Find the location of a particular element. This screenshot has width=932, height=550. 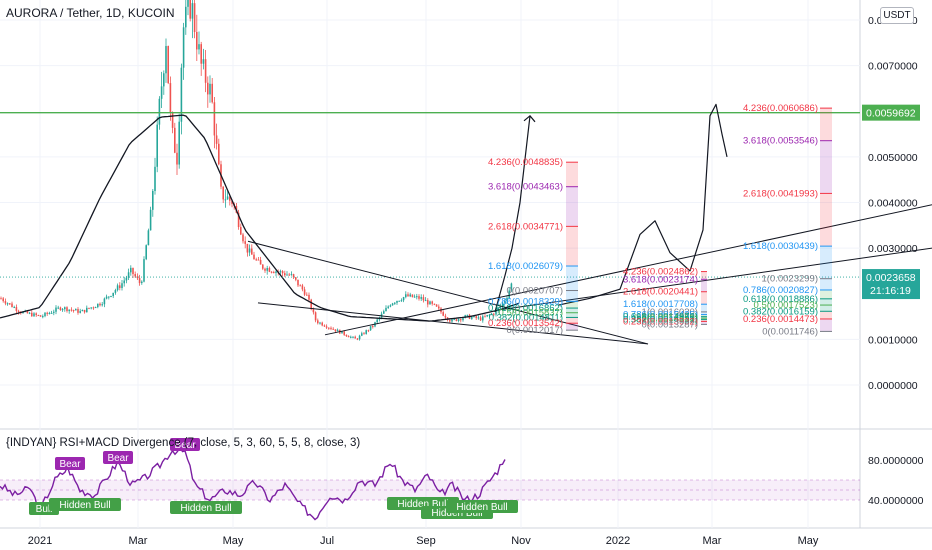

fib-set-1-level-label: 1.618(0.0026079) is located at coordinates (525, 266).